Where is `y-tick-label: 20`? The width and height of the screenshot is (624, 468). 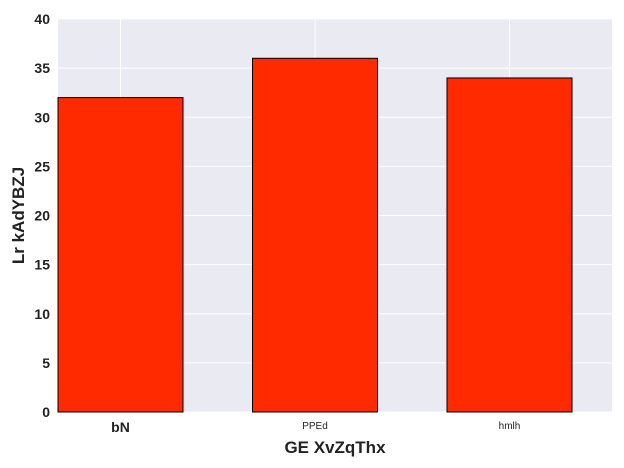
y-tick-label: 20 is located at coordinates (42, 216).